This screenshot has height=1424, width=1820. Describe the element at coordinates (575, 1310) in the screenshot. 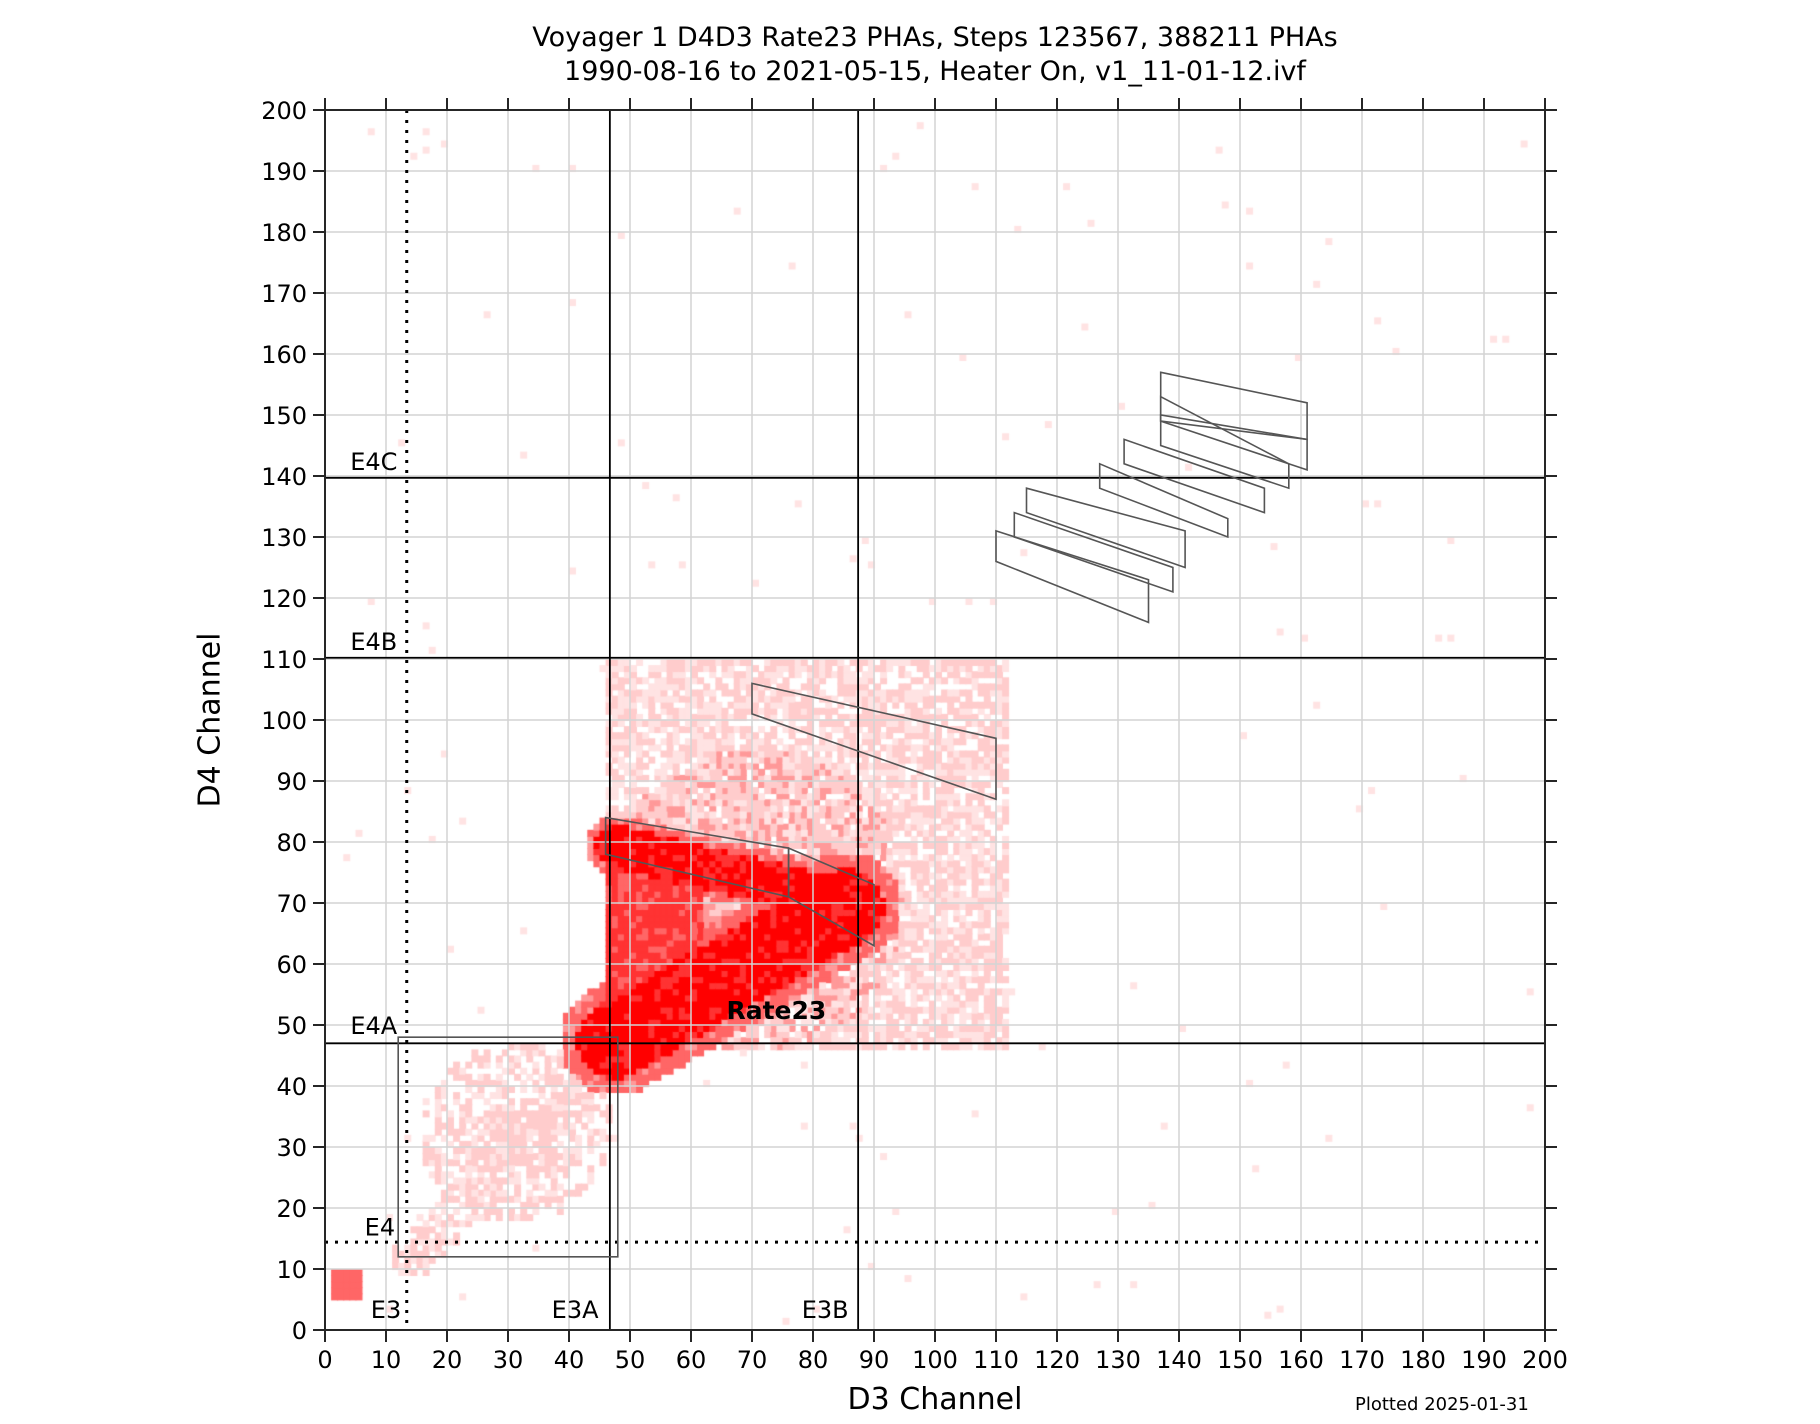

I see `label-e3a: E3A` at that location.